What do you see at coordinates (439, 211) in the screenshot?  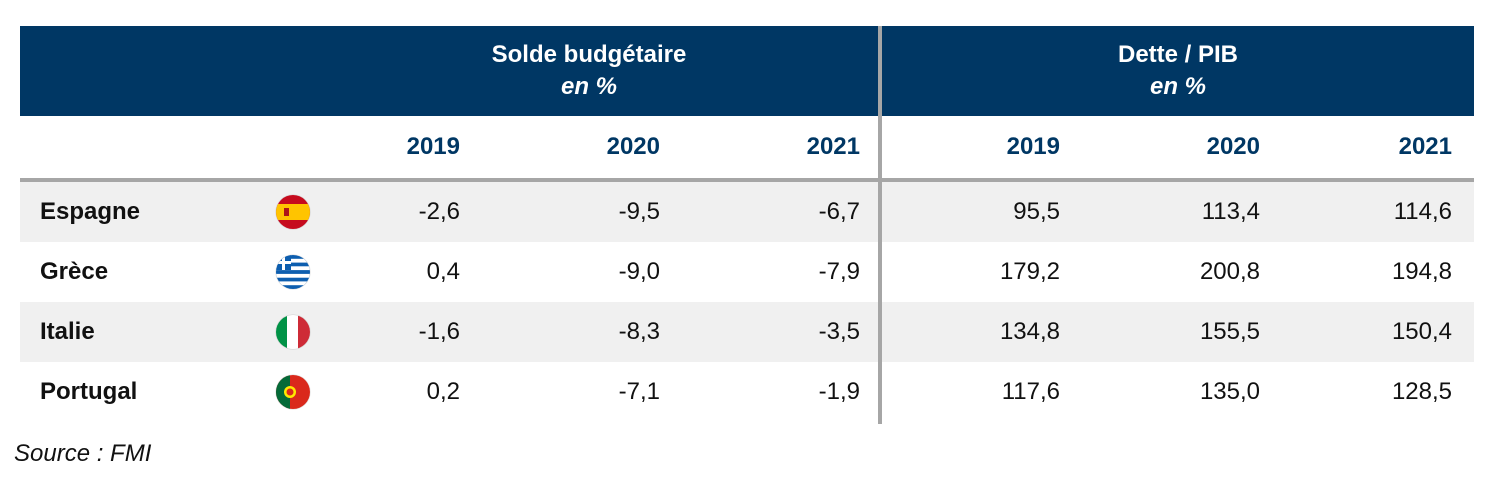 I see `table-cell: -2,6` at bounding box center [439, 211].